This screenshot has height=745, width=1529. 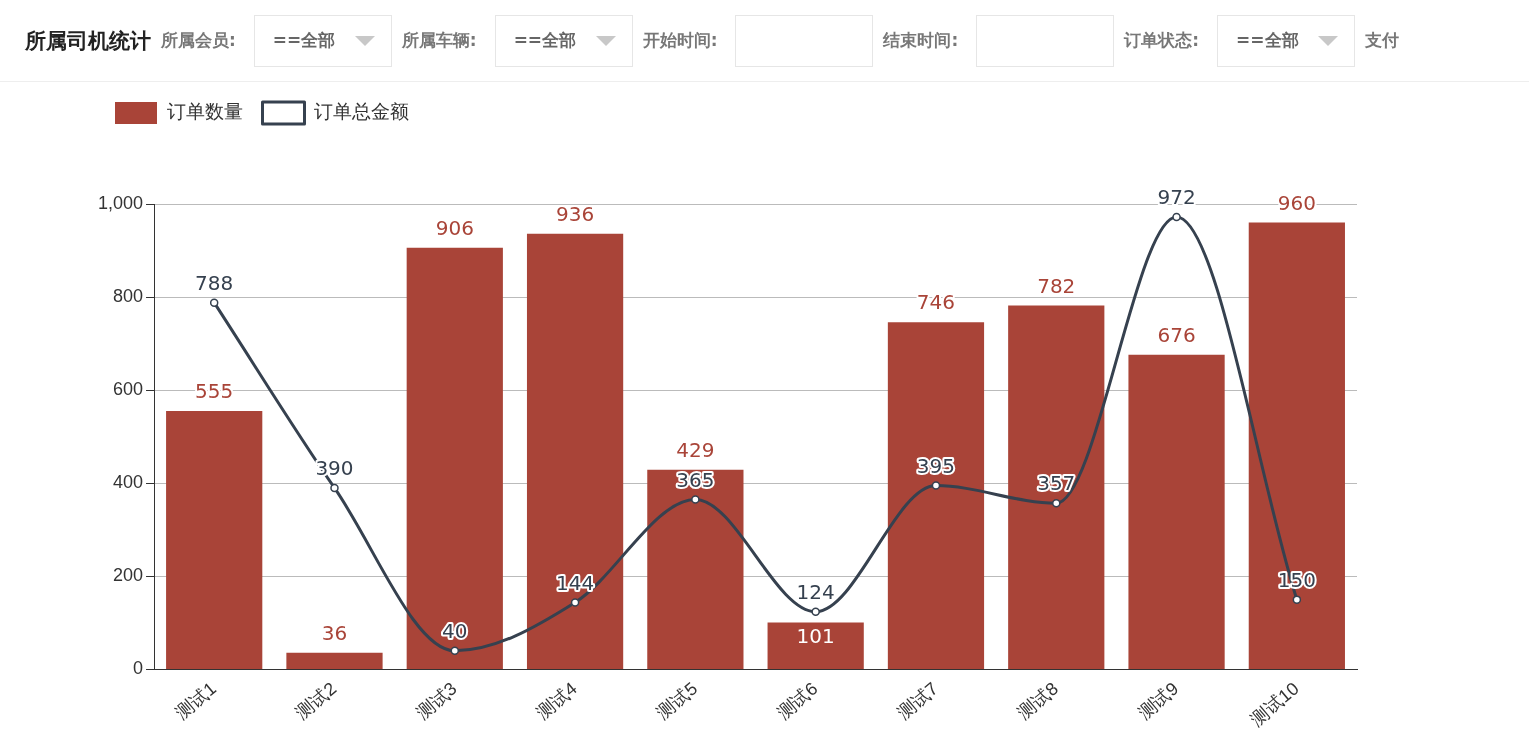 What do you see at coordinates (454, 227) in the screenshot?
I see `data-label: 906` at bounding box center [454, 227].